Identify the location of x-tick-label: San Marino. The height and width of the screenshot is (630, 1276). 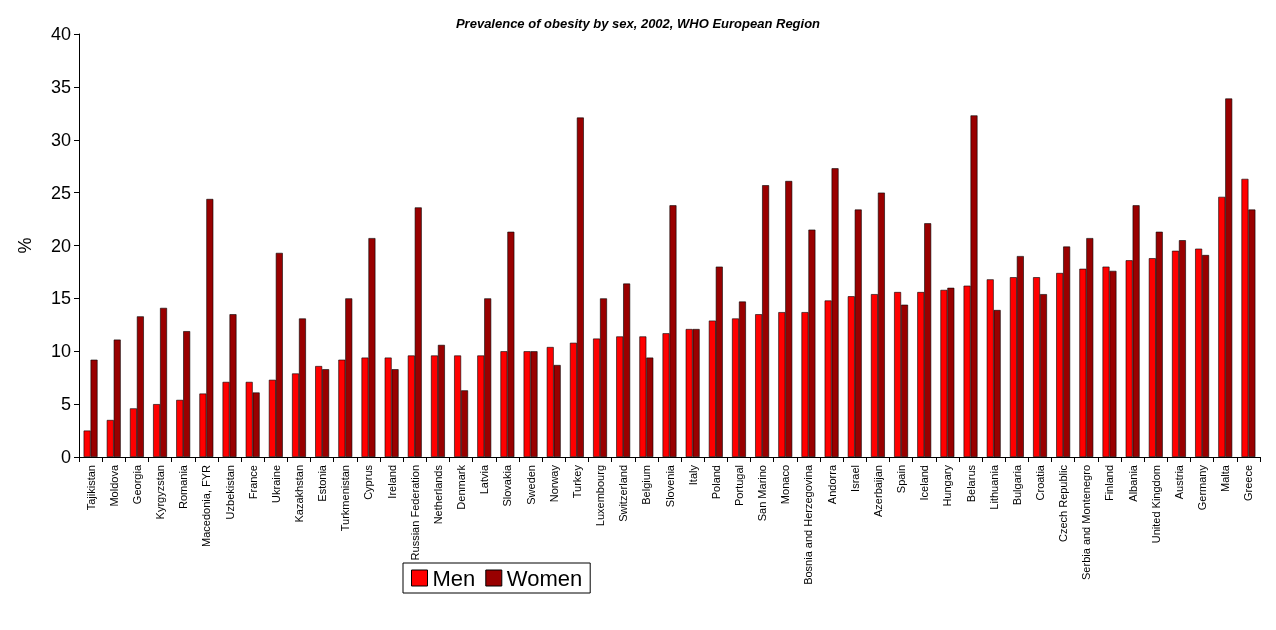
(762, 493).